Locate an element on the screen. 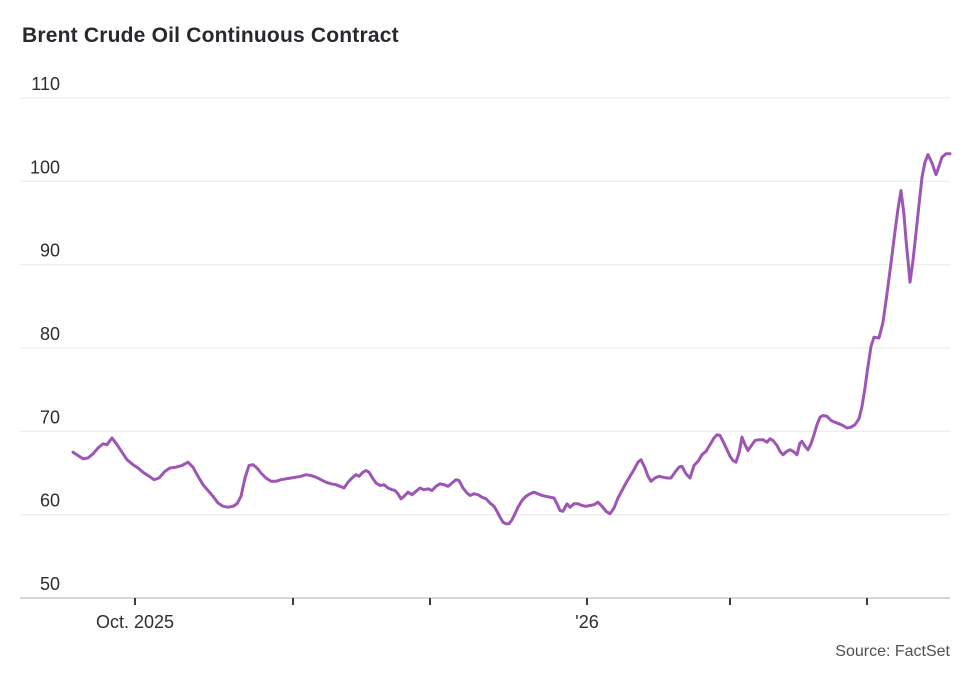 This screenshot has height=692, width=975. y-axis-label-50: 50 is located at coordinates (50, 584).